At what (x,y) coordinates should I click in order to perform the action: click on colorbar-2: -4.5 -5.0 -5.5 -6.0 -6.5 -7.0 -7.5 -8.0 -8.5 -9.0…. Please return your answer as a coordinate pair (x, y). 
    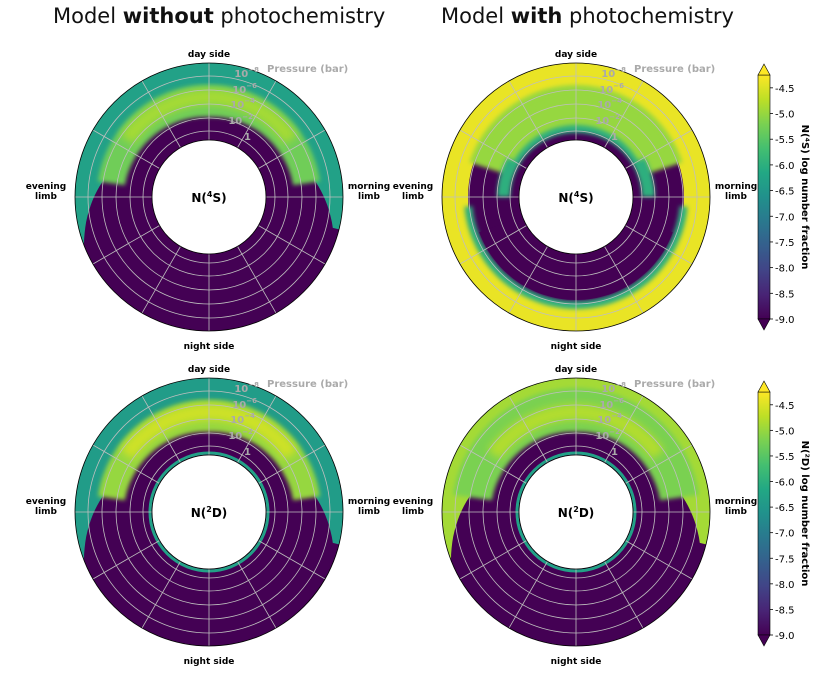
    Looking at the image, I should click on (783, 513).